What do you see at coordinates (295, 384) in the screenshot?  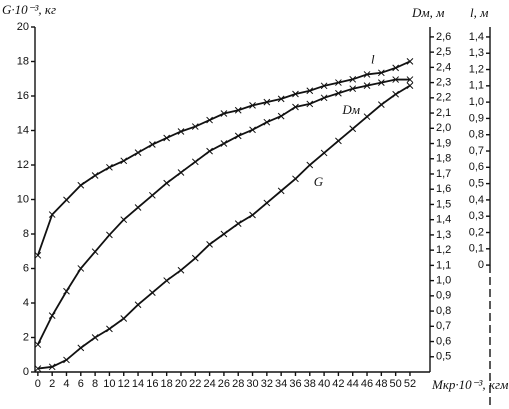 I see `x-tick-label: 36` at bounding box center [295, 384].